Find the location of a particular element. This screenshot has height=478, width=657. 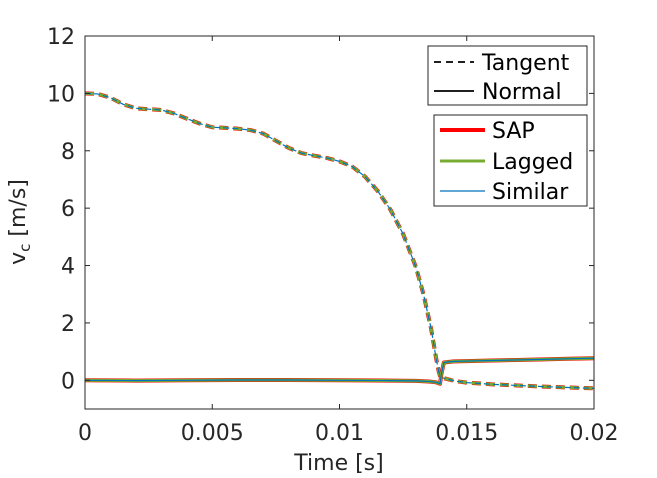

y-tick-label: 2 is located at coordinates (68, 324).